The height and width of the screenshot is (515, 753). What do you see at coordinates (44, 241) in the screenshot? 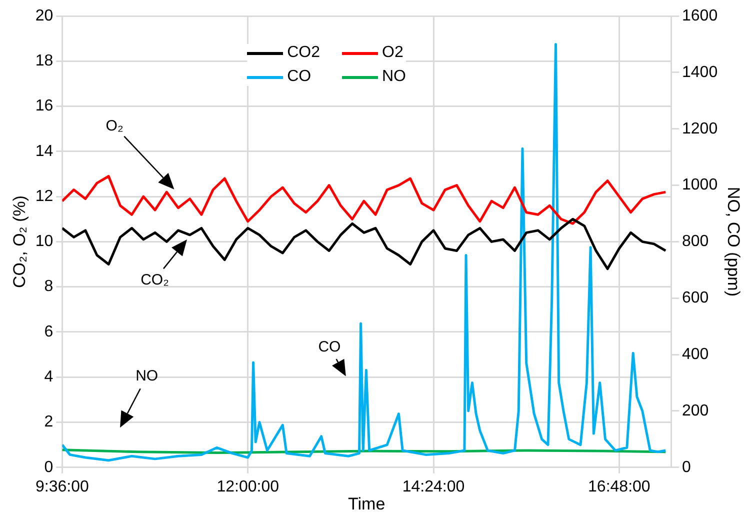
I see `y-tick-label: 10` at bounding box center [44, 241].